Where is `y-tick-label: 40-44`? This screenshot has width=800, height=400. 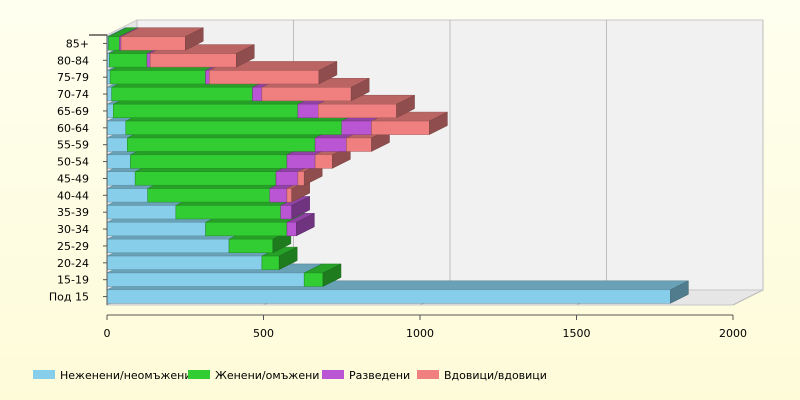 y-tick-label: 40-44 is located at coordinates (73, 195).